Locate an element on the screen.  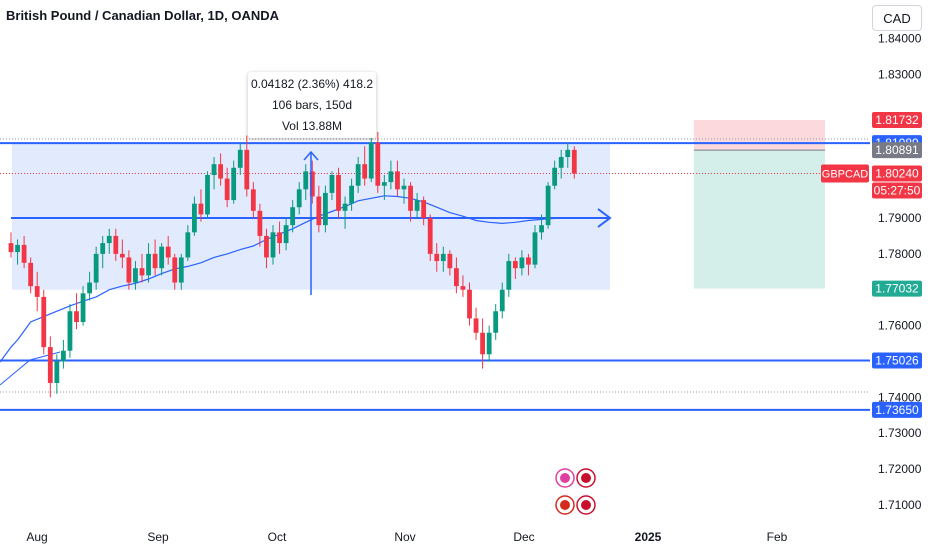
price-label-text: 05:27:50 is located at coordinates (897, 191).